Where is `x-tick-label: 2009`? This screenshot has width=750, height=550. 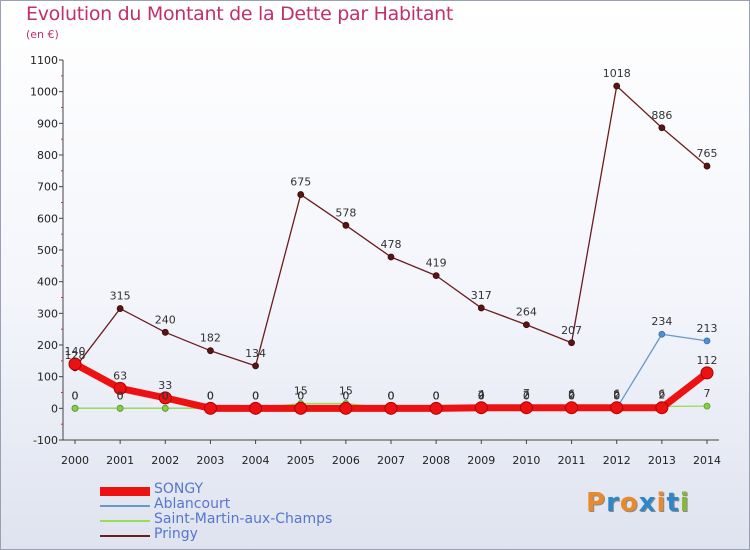 x-tick-label: 2009 is located at coordinates (481, 460).